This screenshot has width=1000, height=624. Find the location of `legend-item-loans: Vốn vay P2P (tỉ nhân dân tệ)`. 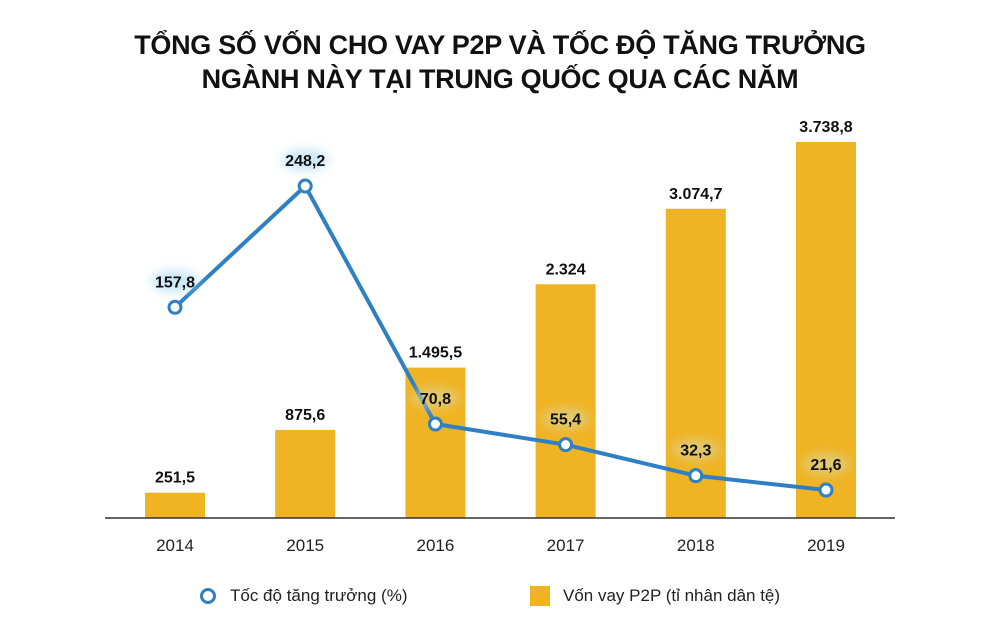

legend-item-loans: Vốn vay P2P (tỉ nhân dân tệ) is located at coordinates (655, 596).